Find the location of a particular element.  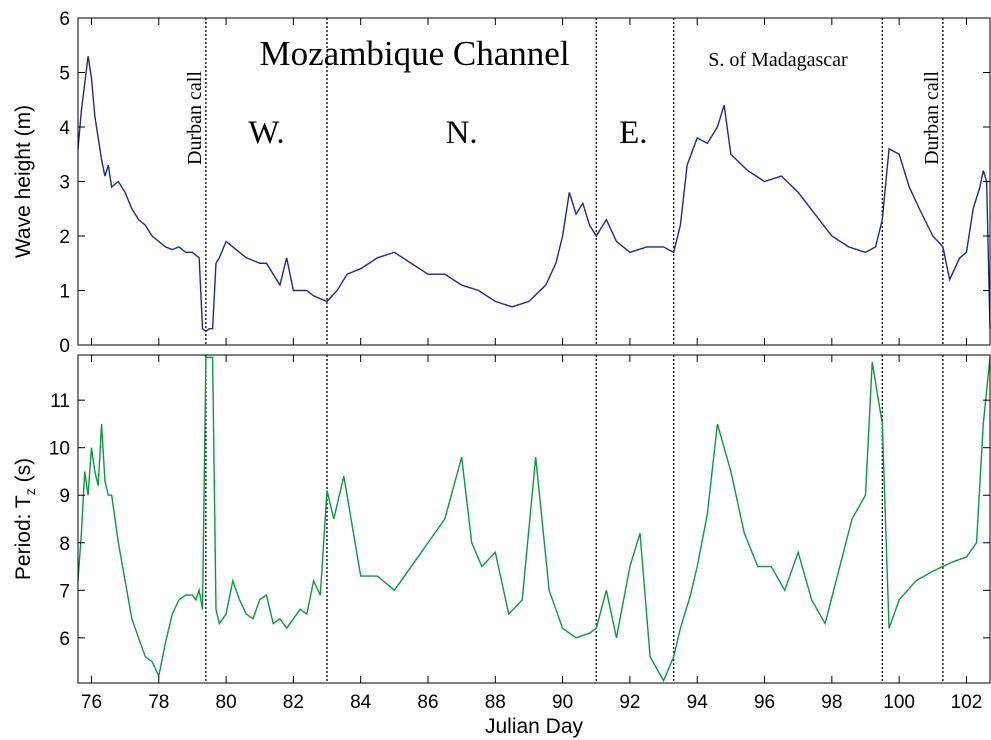

period-axis-label-unit: (s) is located at coordinates (23, 473).